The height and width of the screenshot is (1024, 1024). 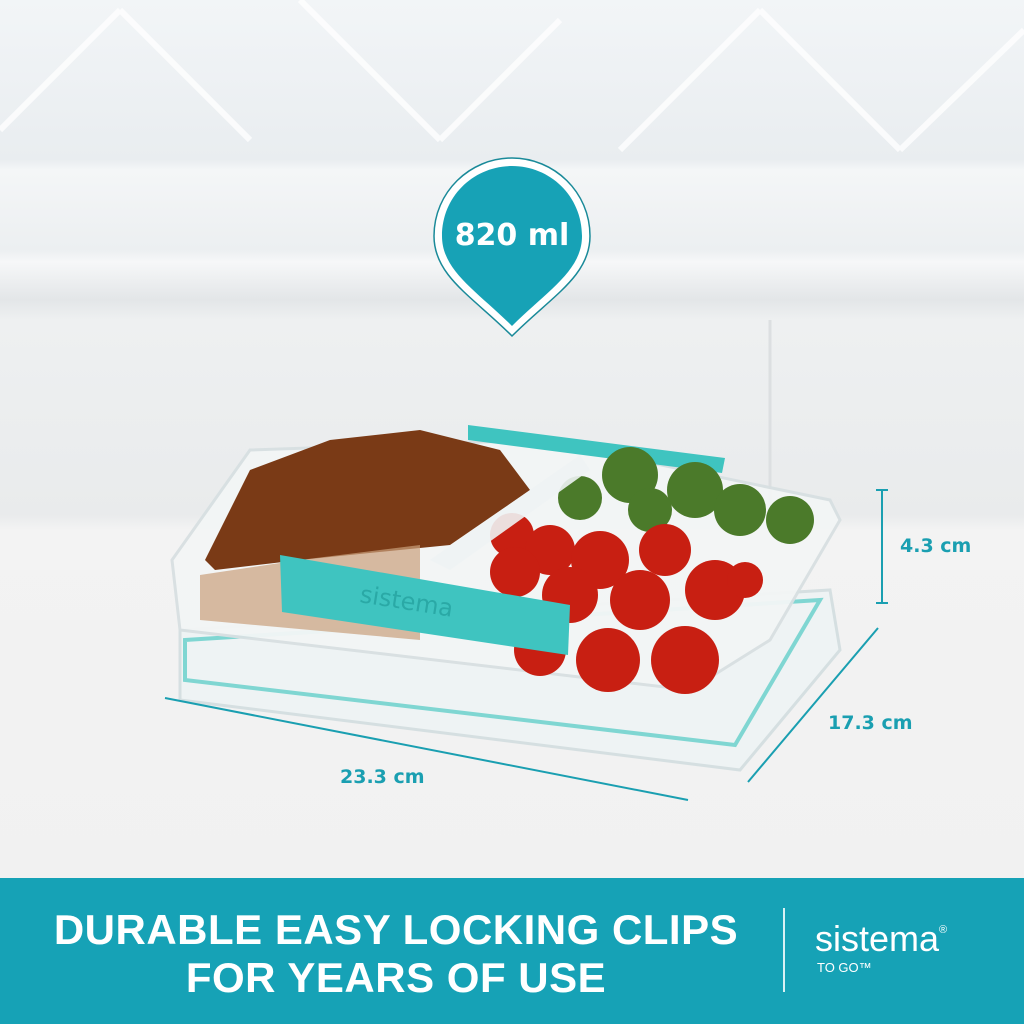 I want to click on registered-mark: ®, so click(x=943, y=930).